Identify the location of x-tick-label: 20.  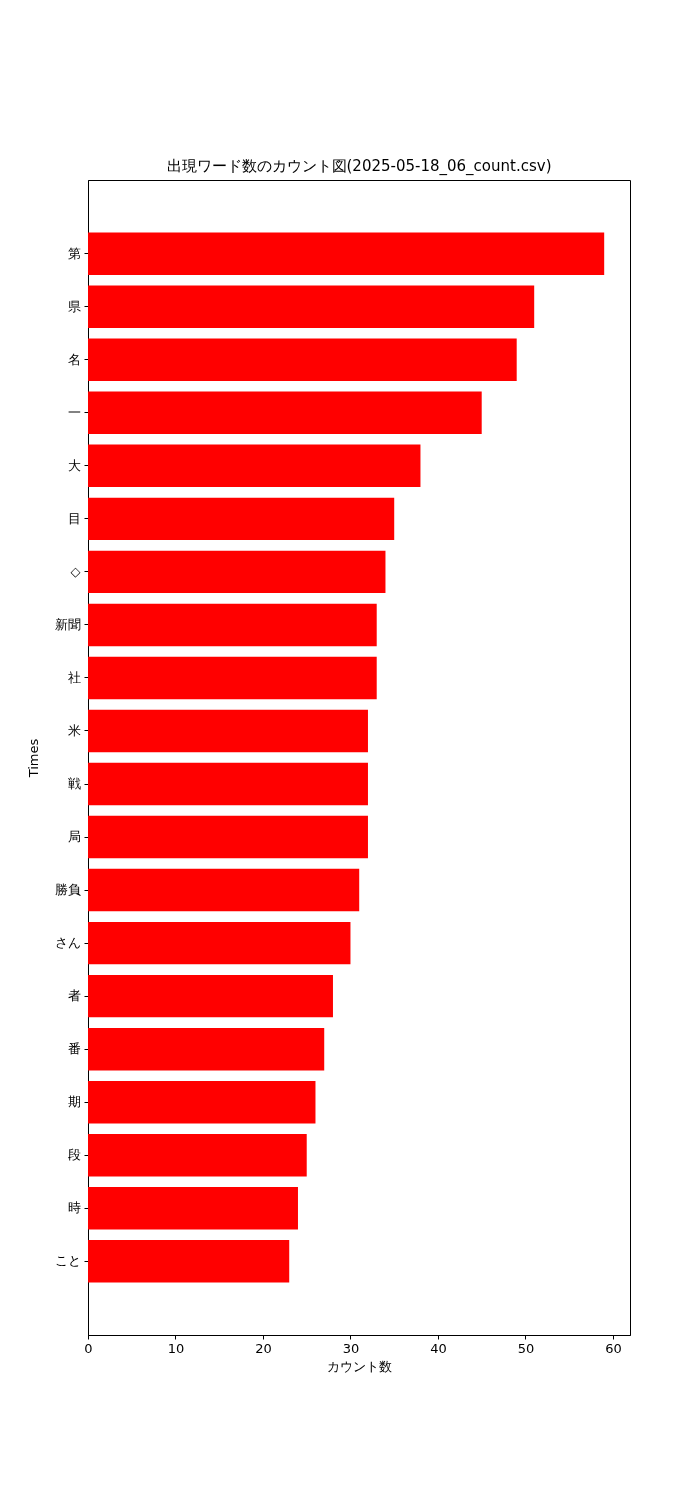
(263, 1348).